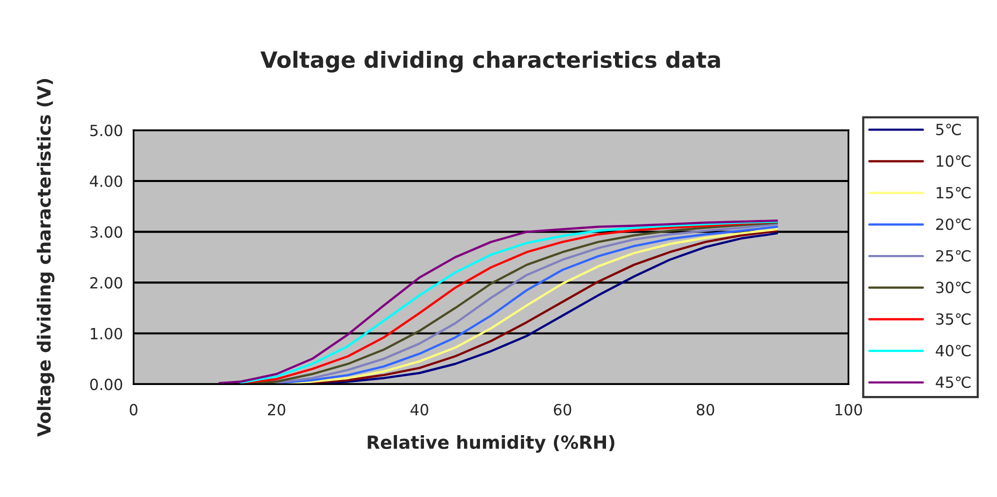  I want to click on legend-label: 20℃, so click(953, 224).